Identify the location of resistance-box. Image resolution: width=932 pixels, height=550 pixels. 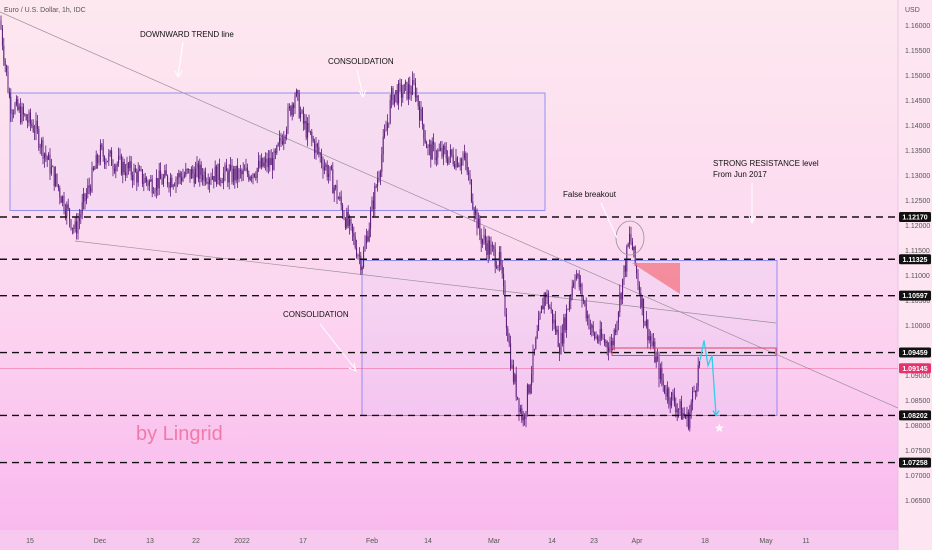
(694, 351).